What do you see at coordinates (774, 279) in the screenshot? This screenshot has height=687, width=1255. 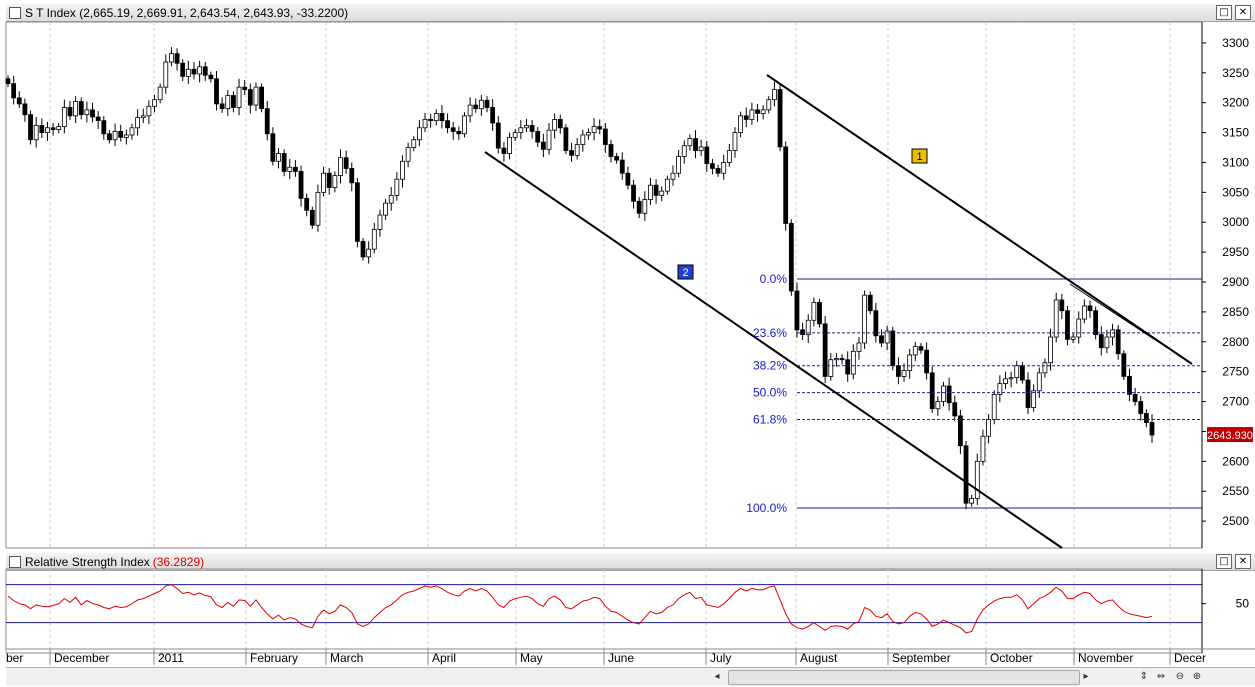 I see `fib-level-label: 0.0%` at bounding box center [774, 279].